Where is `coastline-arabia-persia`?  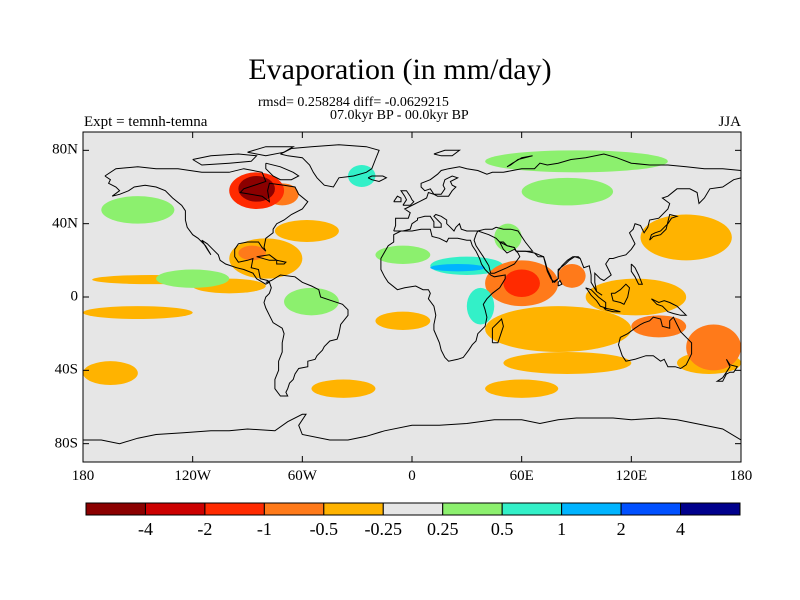 coastline-arabia-persia is located at coordinates (505, 239).